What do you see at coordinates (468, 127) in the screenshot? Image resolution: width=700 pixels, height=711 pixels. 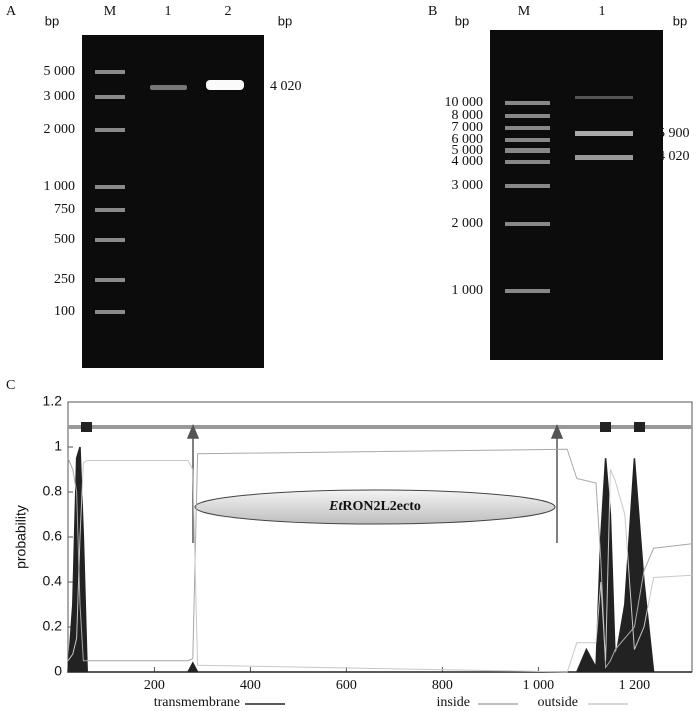 I see `ladder-label: 7 000` at bounding box center [468, 127].